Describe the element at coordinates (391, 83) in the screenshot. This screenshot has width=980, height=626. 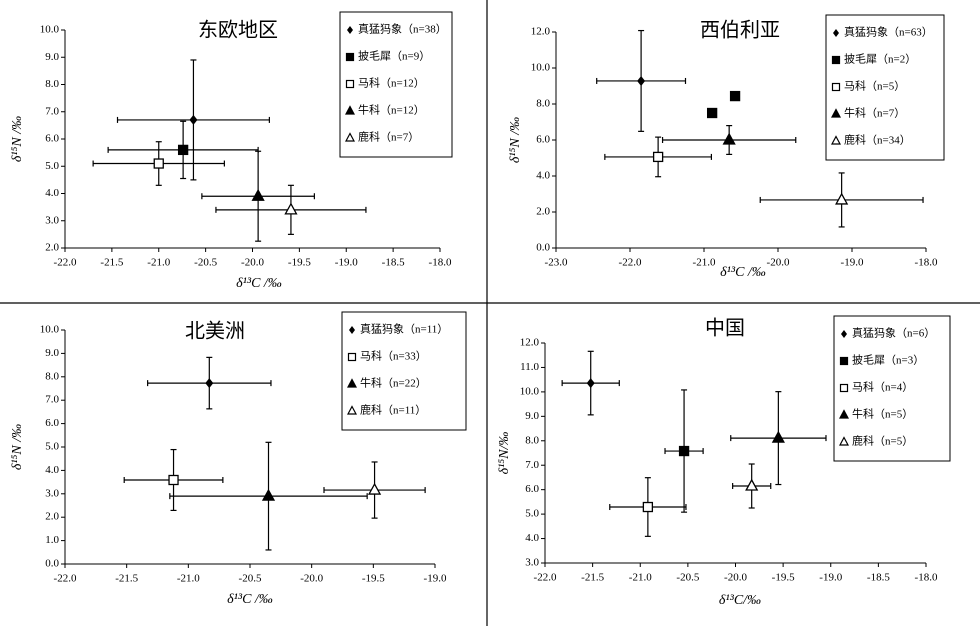
I see `legend-label: 马科（n=12）` at that location.